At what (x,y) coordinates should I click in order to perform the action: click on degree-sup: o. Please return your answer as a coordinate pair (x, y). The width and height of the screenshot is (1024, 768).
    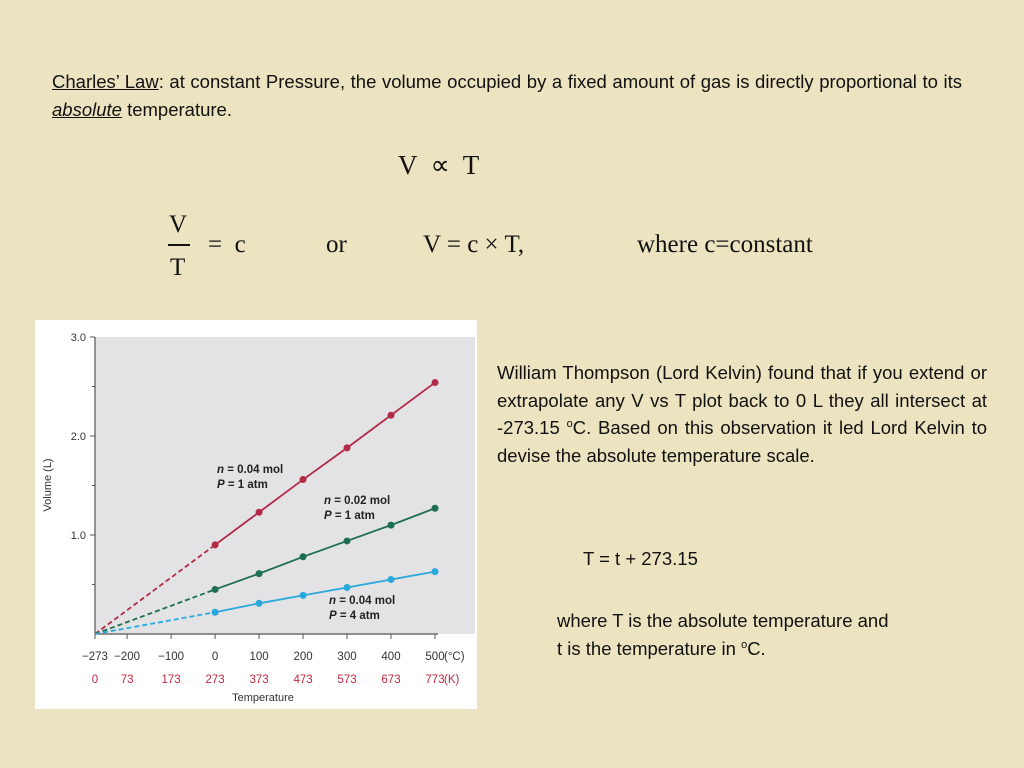
    Looking at the image, I should click on (569, 424).